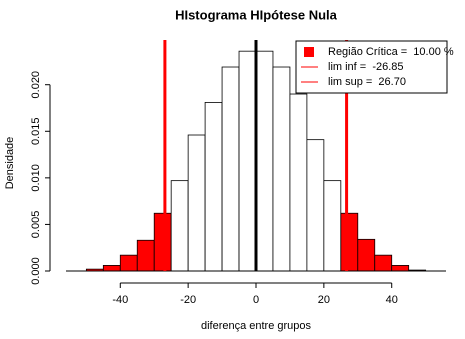 Image resolution: width=465 pixels, height=339 pixels. I want to click on y-tick-label: 0.020, so click(36, 85).